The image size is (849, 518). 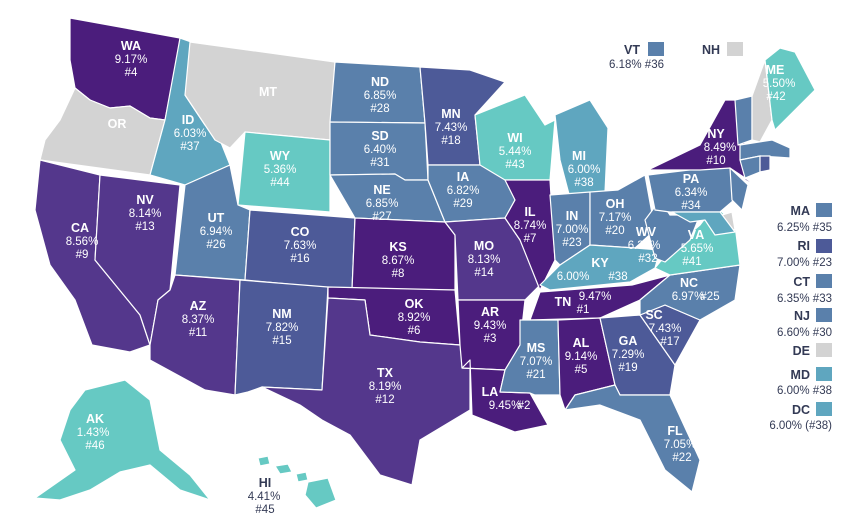 What do you see at coordinates (703, 223) in the screenshot?
I see `state-MD` at bounding box center [703, 223].